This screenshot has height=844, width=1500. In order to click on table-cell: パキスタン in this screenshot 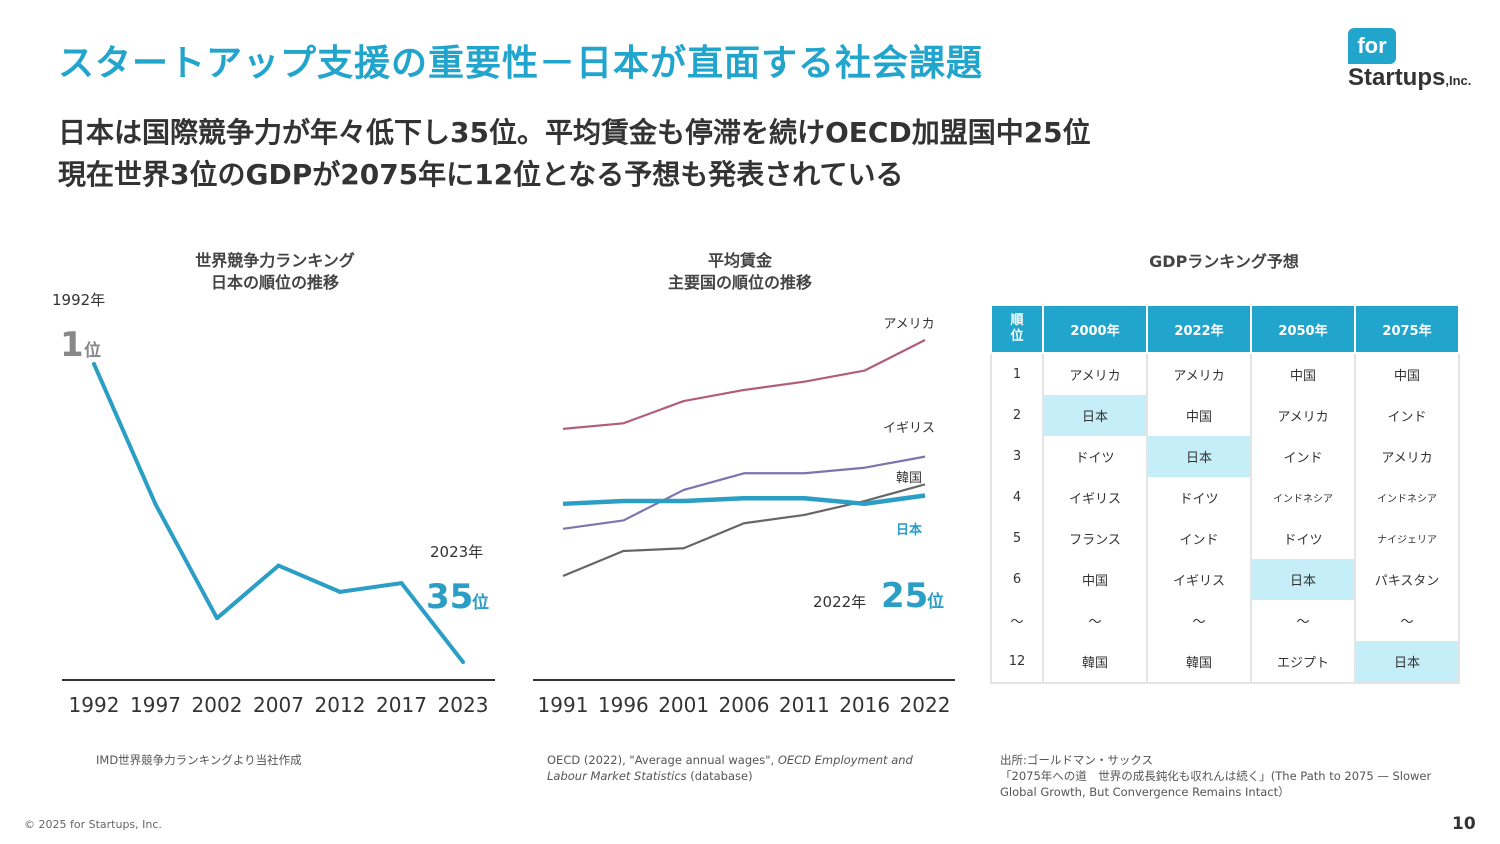, I will do `click(1407, 579)`.